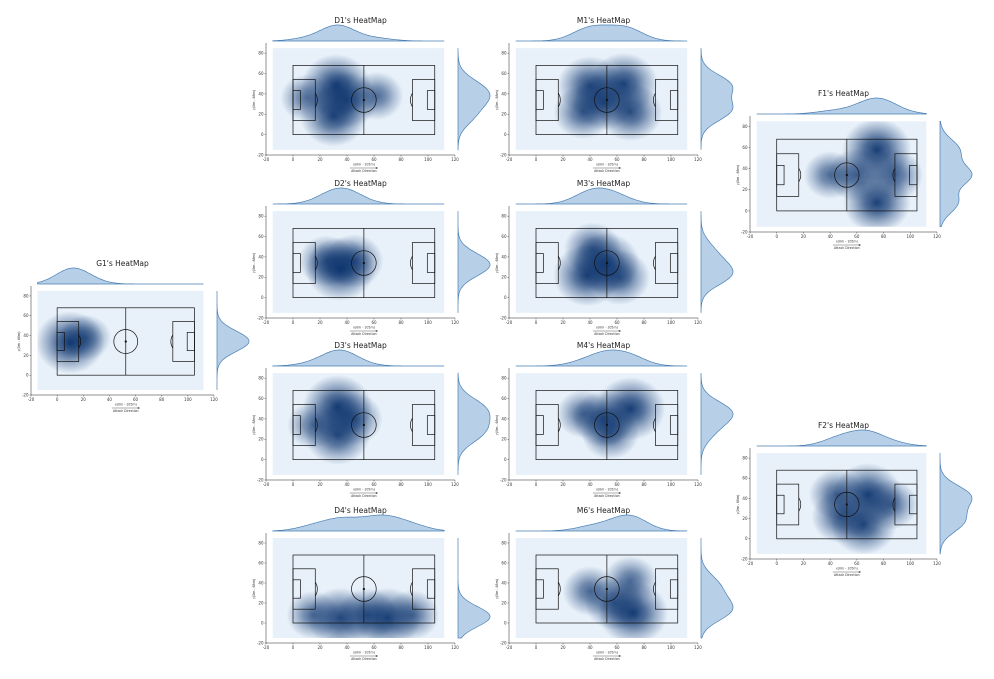  Describe the element at coordinates (847, 242) in the screenshot. I see `x-axis-label: x(0m - 105m)` at that location.